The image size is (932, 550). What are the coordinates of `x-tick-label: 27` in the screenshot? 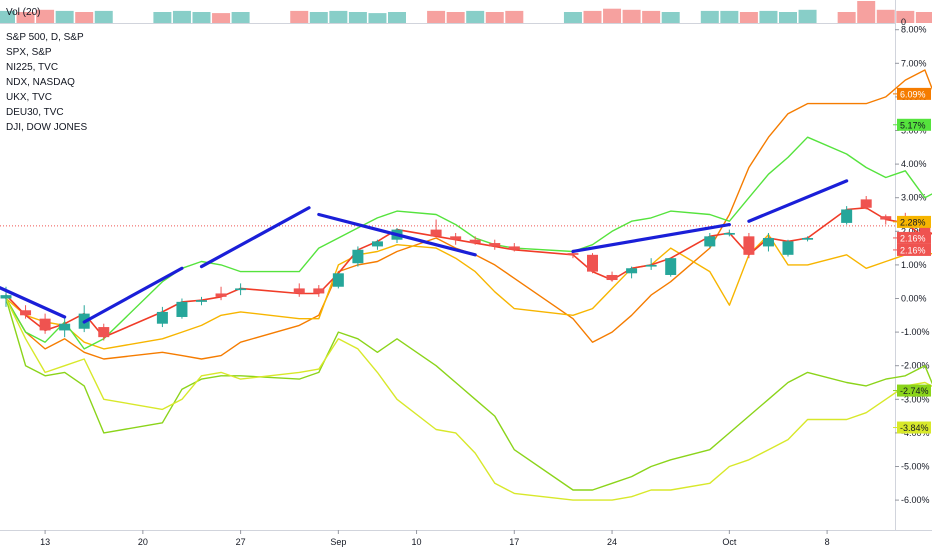 It's located at (241, 542).